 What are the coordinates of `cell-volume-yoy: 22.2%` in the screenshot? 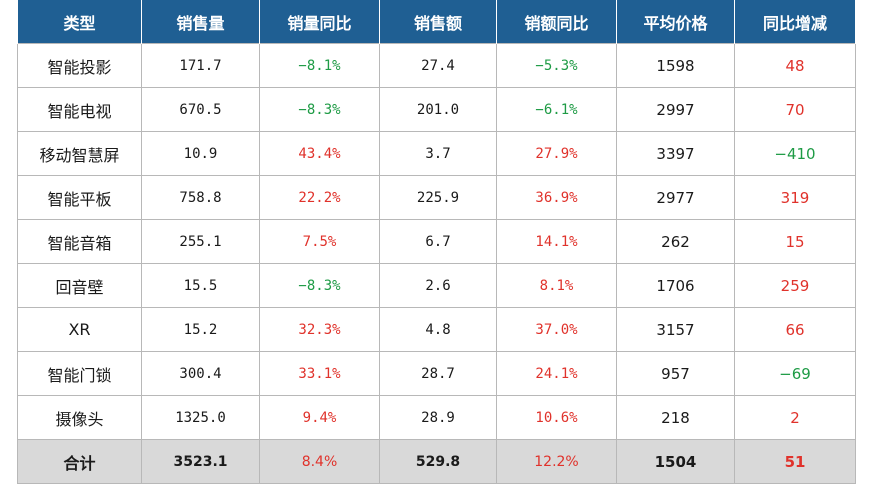 It's located at (319, 197).